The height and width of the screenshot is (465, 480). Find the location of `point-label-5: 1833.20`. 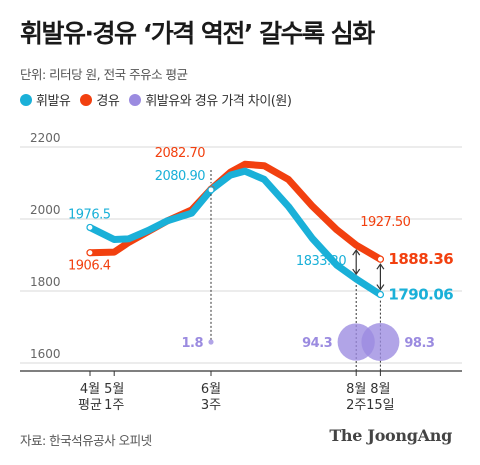

point-label-5: 1833.20 is located at coordinates (321, 261).